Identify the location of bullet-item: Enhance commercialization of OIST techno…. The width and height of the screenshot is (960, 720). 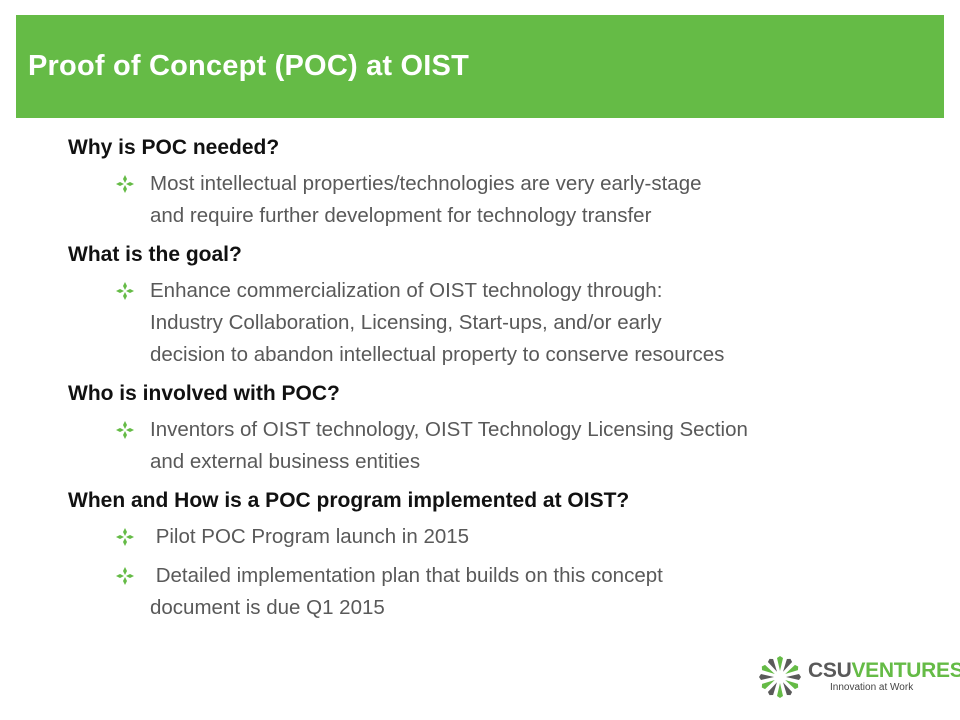
(522, 323).